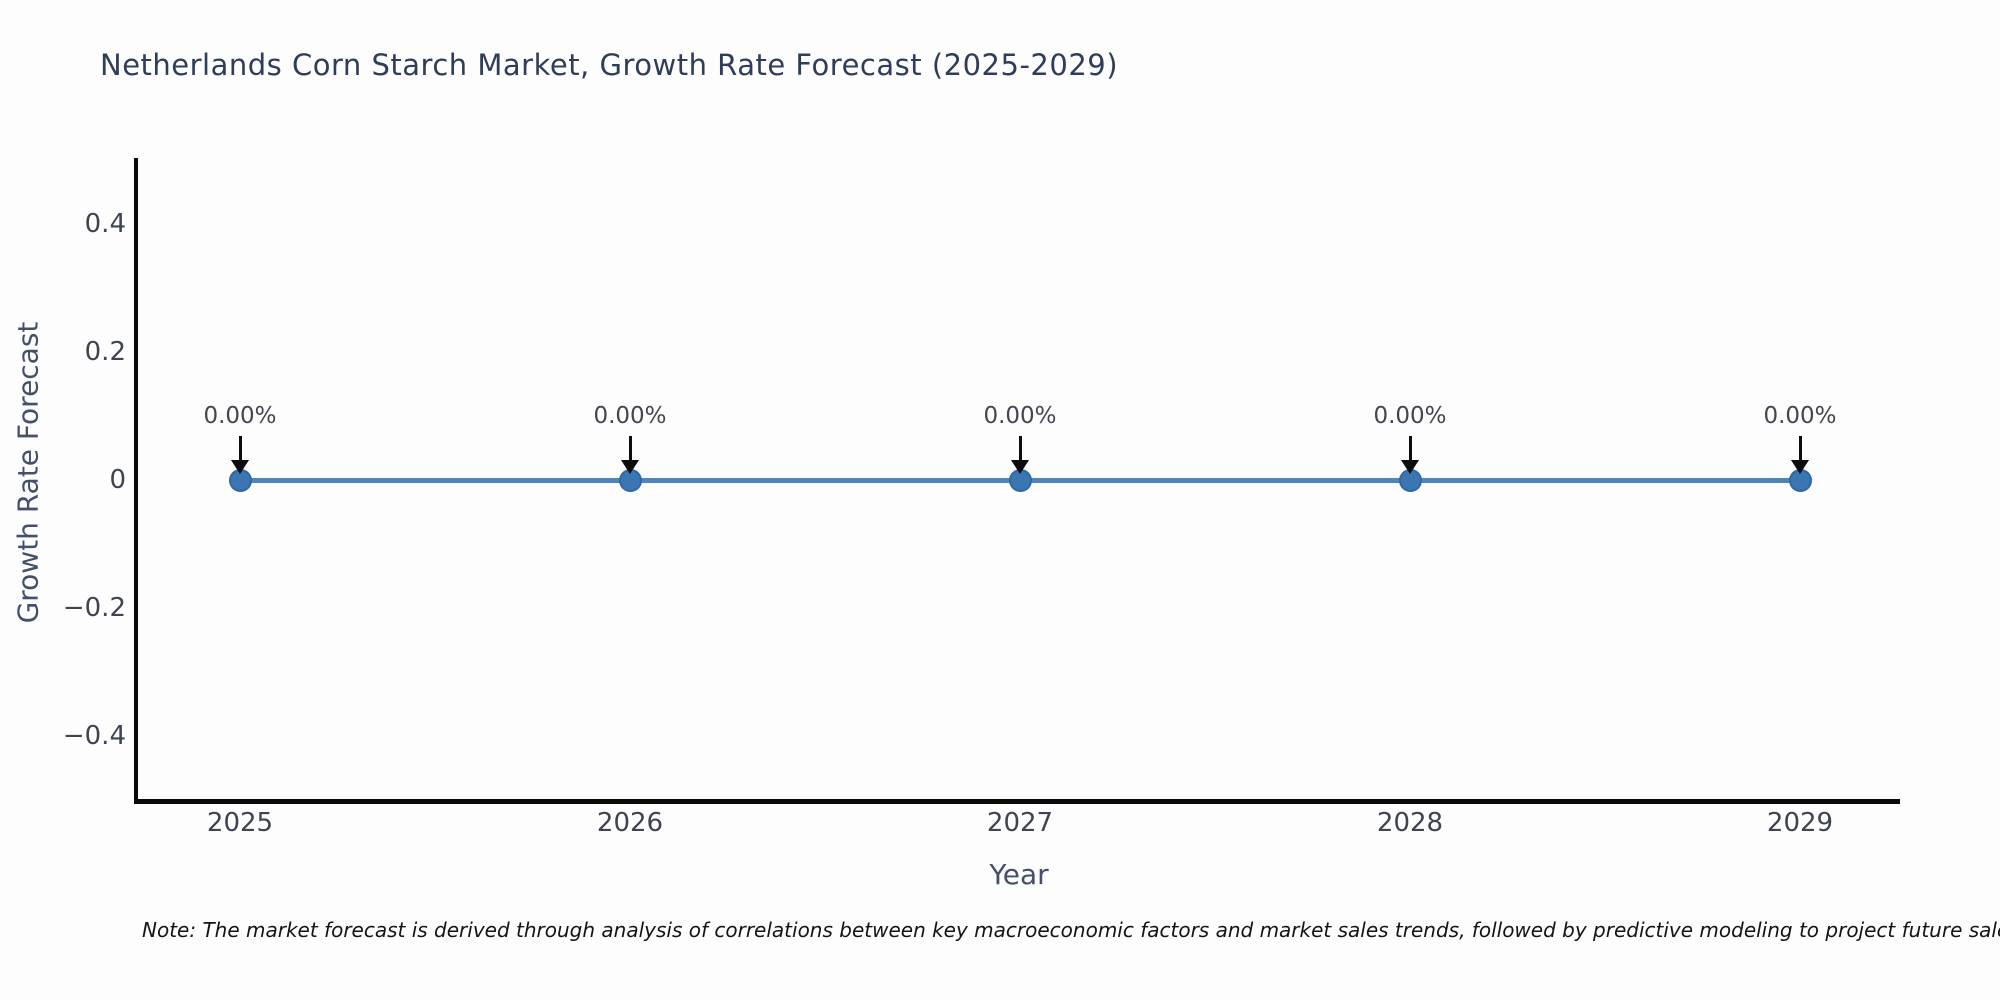 The height and width of the screenshot is (1000, 2000). Describe the element at coordinates (1410, 823) in the screenshot. I see `x-tick-label: 2028` at that location.